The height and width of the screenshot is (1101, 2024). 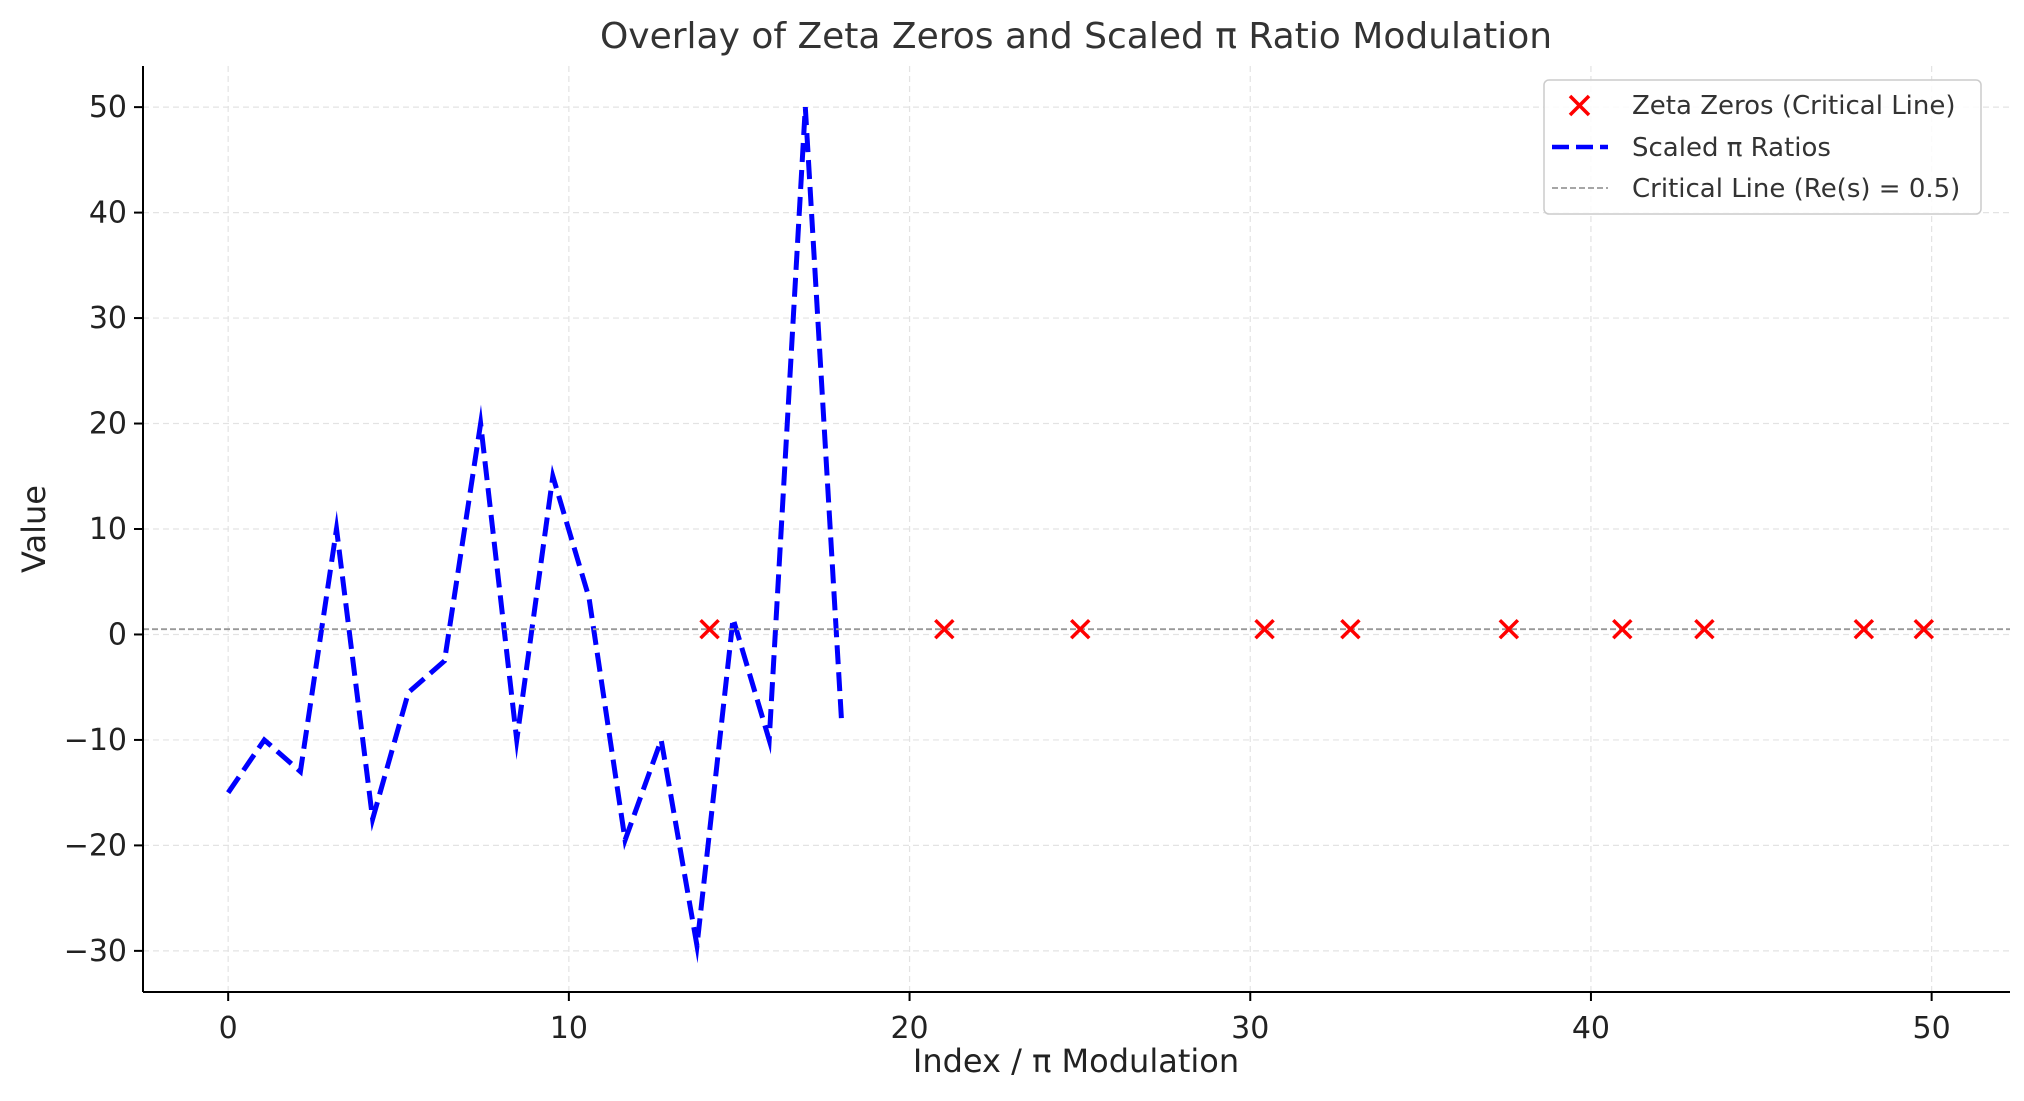 What do you see at coordinates (117, 634) in the screenshot?
I see `y-tick-label: 0` at bounding box center [117, 634].